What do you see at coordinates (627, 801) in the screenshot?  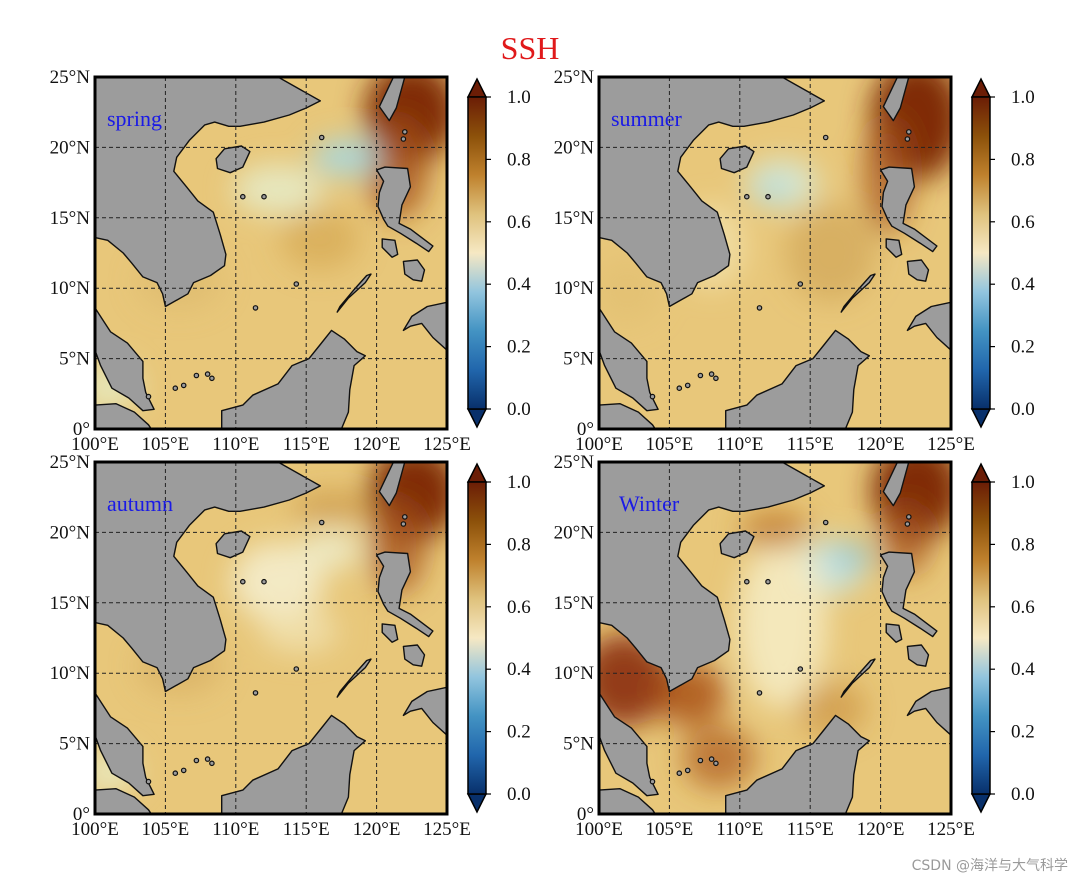 I see `land-sumatra` at bounding box center [627, 801].